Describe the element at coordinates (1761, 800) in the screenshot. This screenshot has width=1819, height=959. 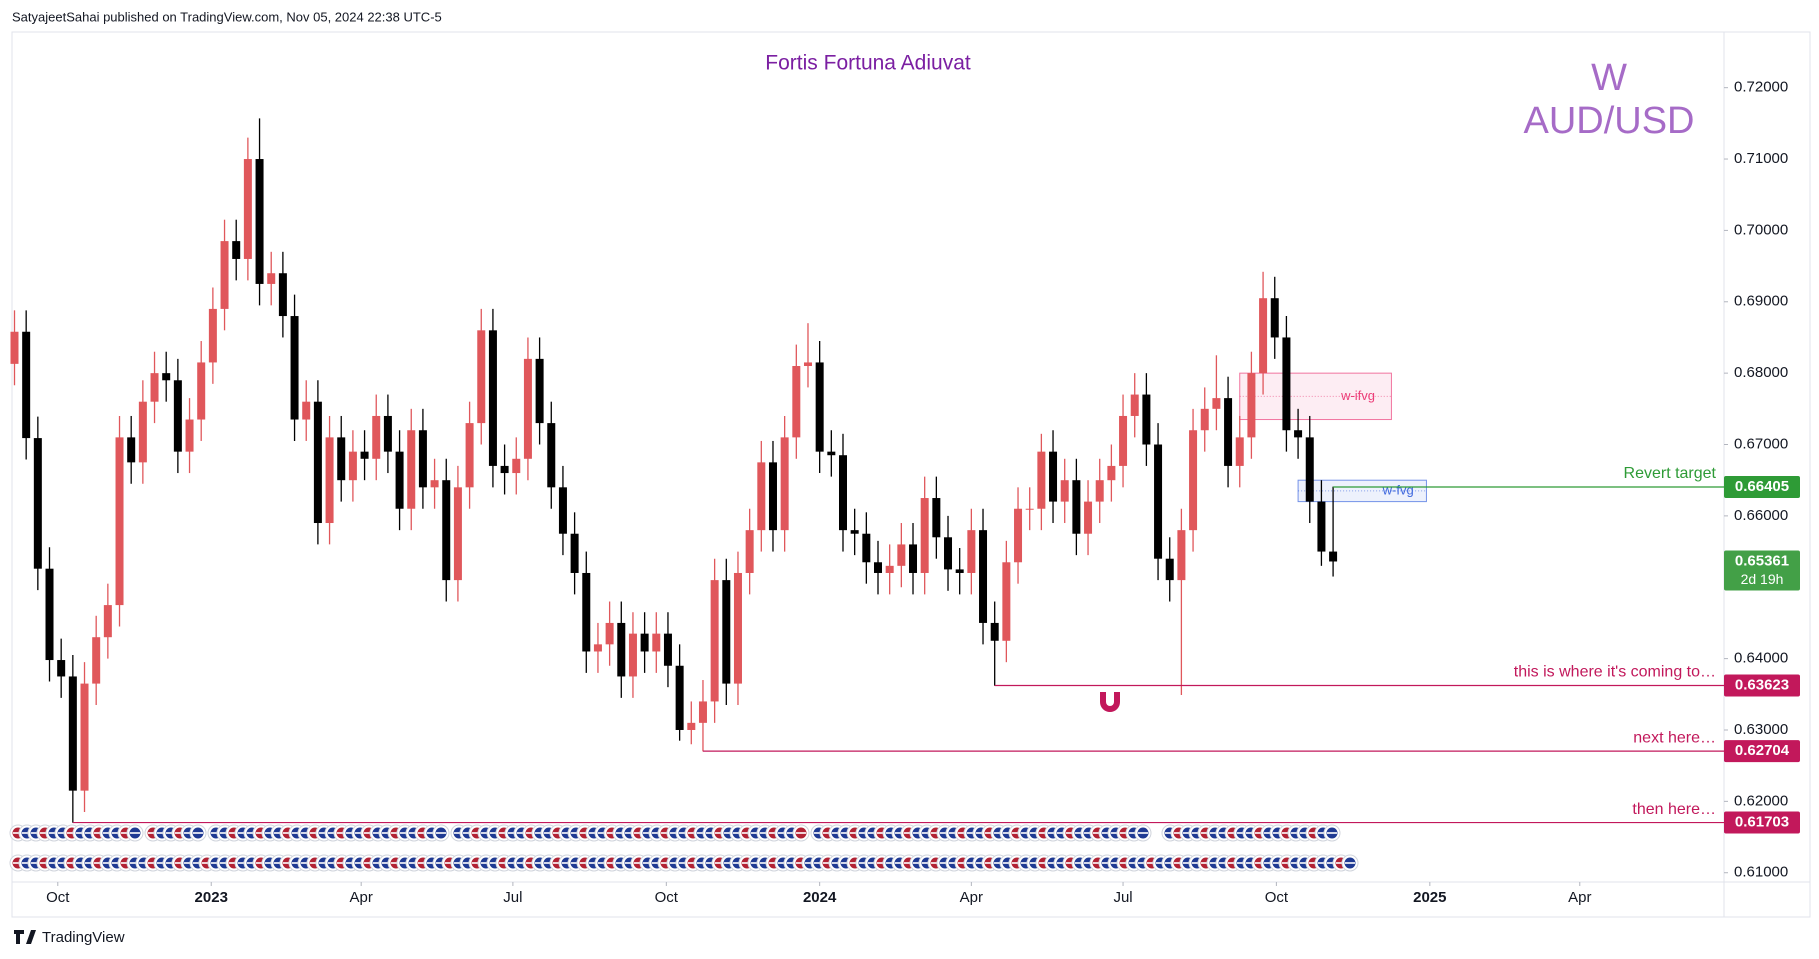
I see `y-tick-label: 0.62000` at that location.